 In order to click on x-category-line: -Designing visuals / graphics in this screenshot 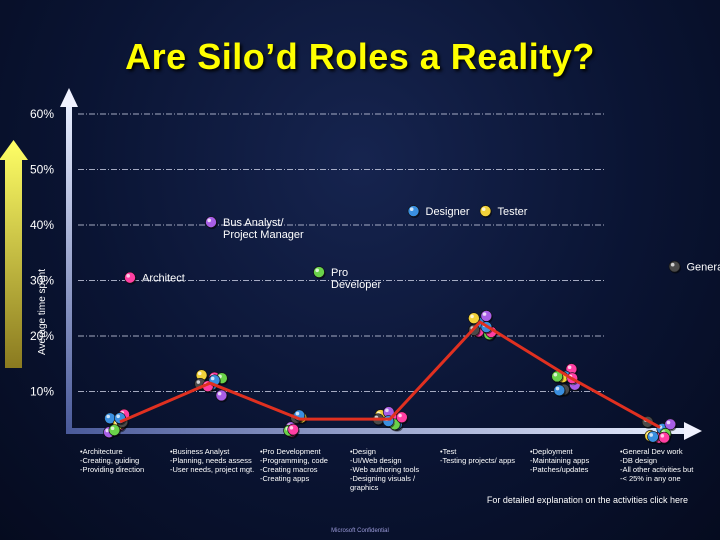, I will do `click(383, 483)`.